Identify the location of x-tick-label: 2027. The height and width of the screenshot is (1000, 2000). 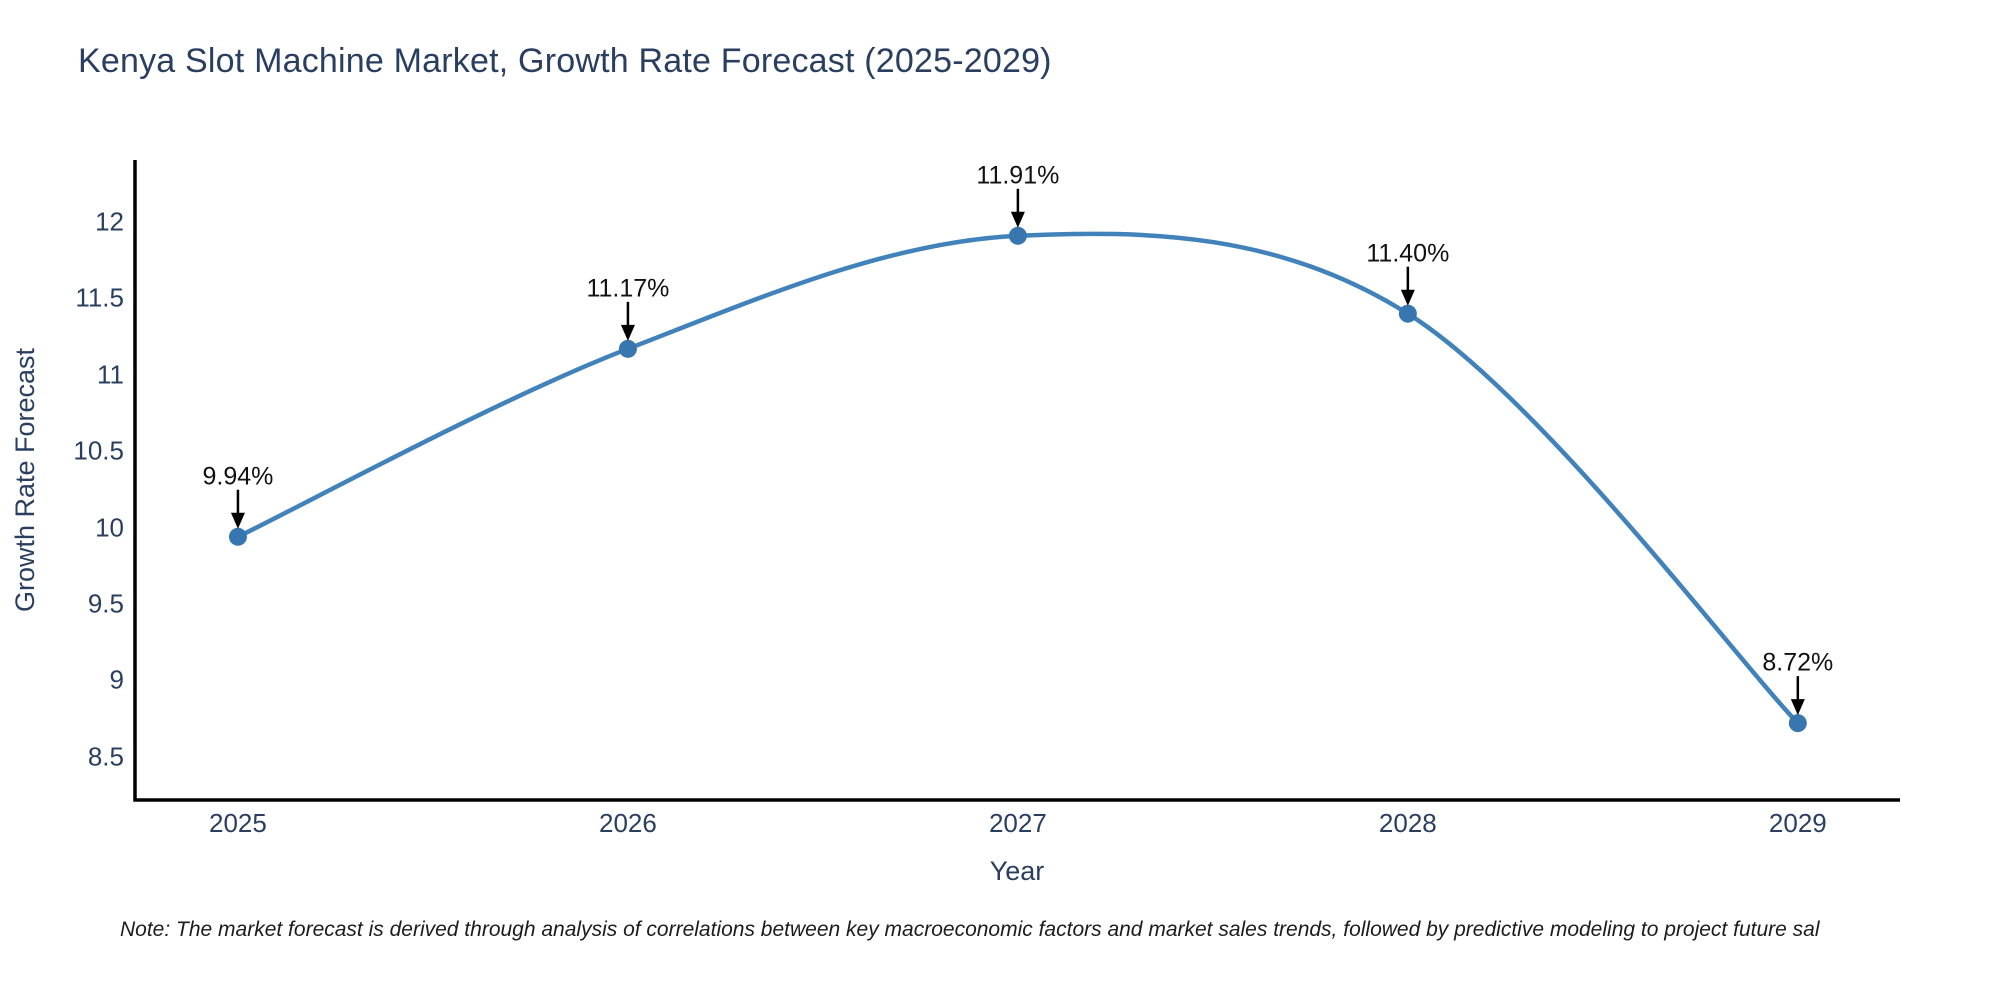
(1017, 823).